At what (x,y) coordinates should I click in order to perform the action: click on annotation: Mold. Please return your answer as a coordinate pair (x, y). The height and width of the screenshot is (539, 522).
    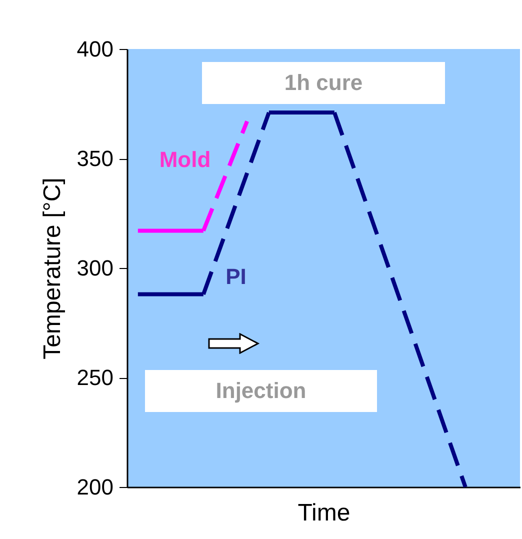
    Looking at the image, I should click on (185, 160).